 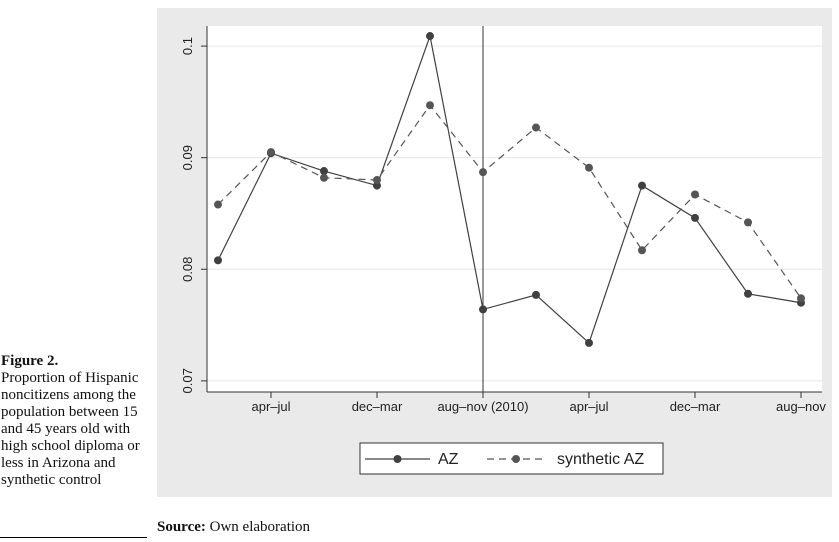 What do you see at coordinates (187, 380) in the screenshot?
I see `y-tick-label: 0.07` at bounding box center [187, 380].